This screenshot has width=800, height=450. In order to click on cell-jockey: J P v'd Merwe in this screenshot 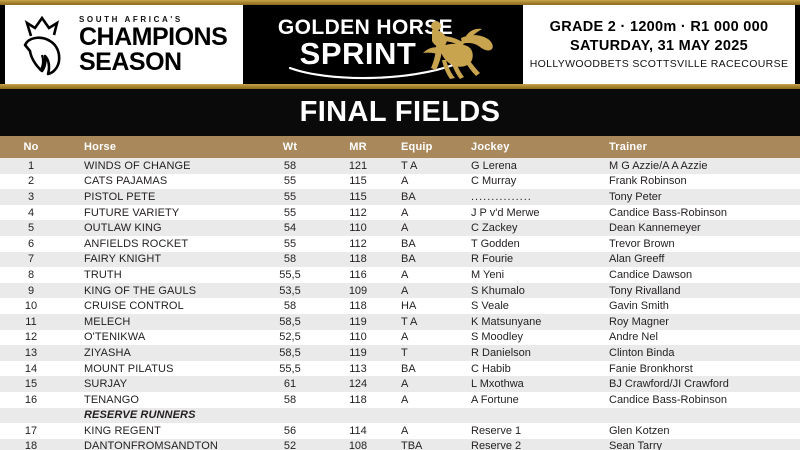, I will do `click(505, 212)`.